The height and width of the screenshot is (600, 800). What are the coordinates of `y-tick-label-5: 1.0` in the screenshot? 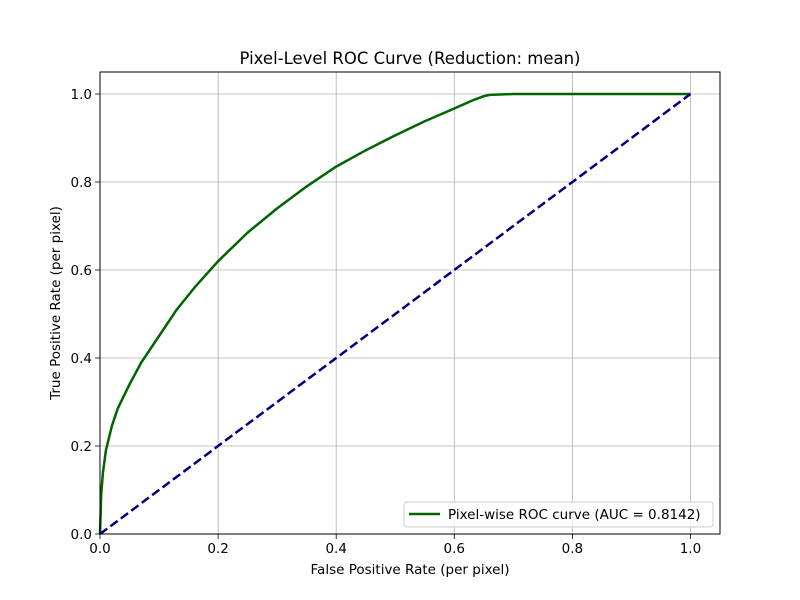 It's located at (81, 95).